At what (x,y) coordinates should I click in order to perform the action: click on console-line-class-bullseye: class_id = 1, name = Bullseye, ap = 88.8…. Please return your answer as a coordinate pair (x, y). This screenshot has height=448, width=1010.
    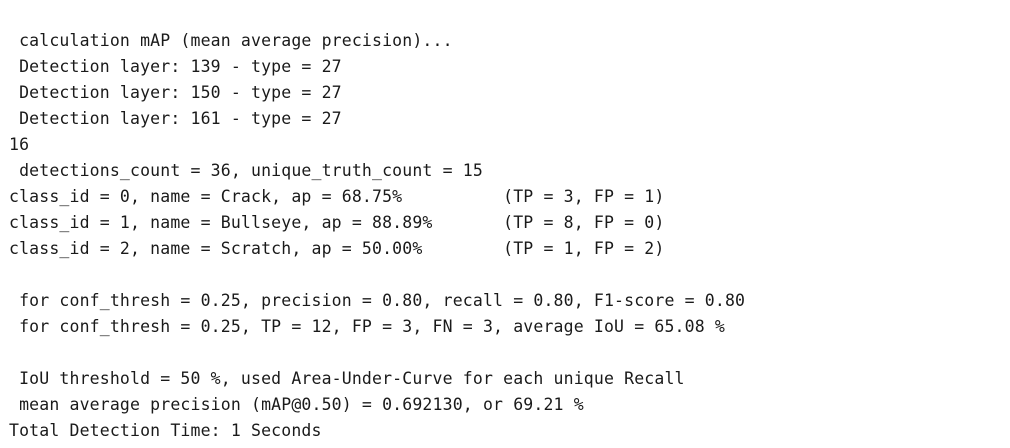
    Looking at the image, I should click on (336, 223).